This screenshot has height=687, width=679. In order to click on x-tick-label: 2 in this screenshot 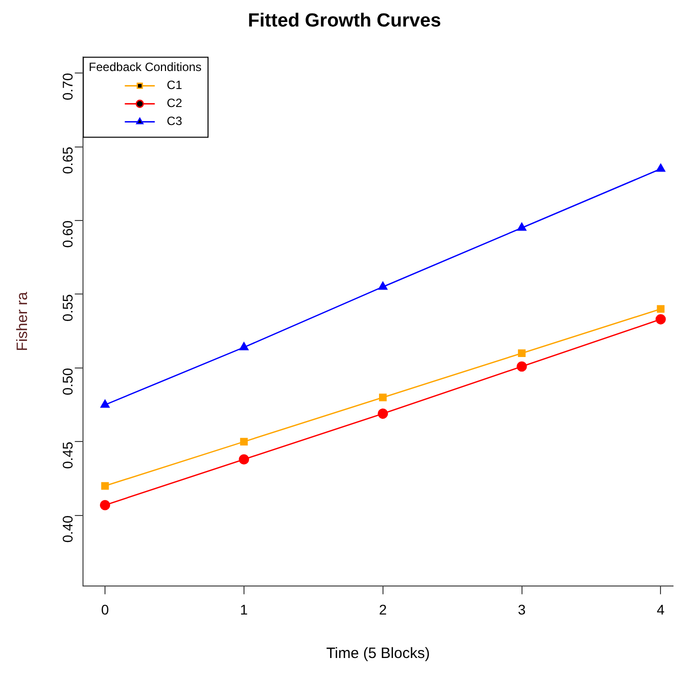, I will do `click(382, 609)`.